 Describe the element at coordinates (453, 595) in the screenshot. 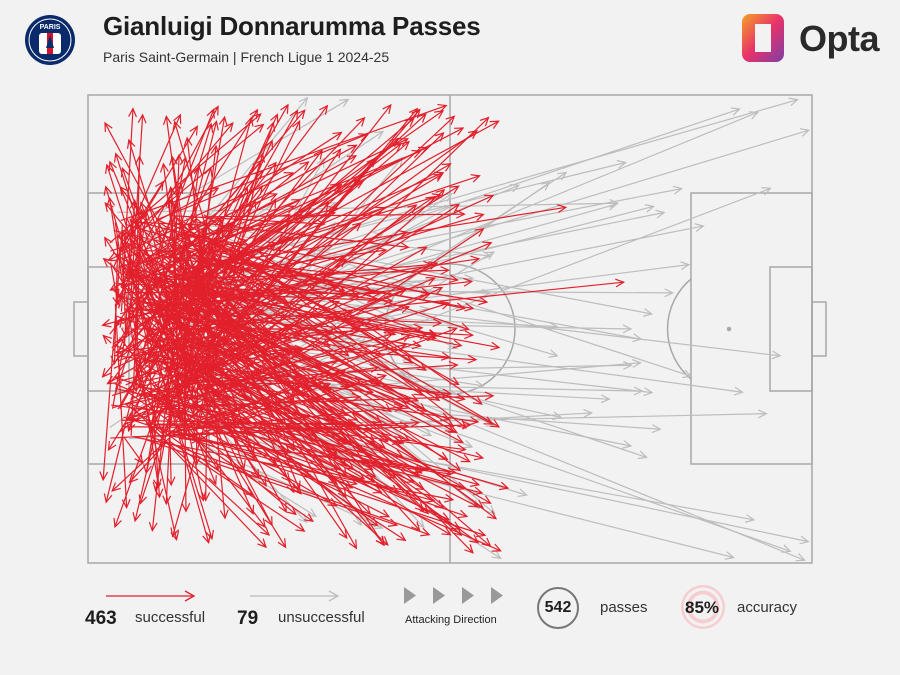

I see `attacking-direction-icon` at that location.